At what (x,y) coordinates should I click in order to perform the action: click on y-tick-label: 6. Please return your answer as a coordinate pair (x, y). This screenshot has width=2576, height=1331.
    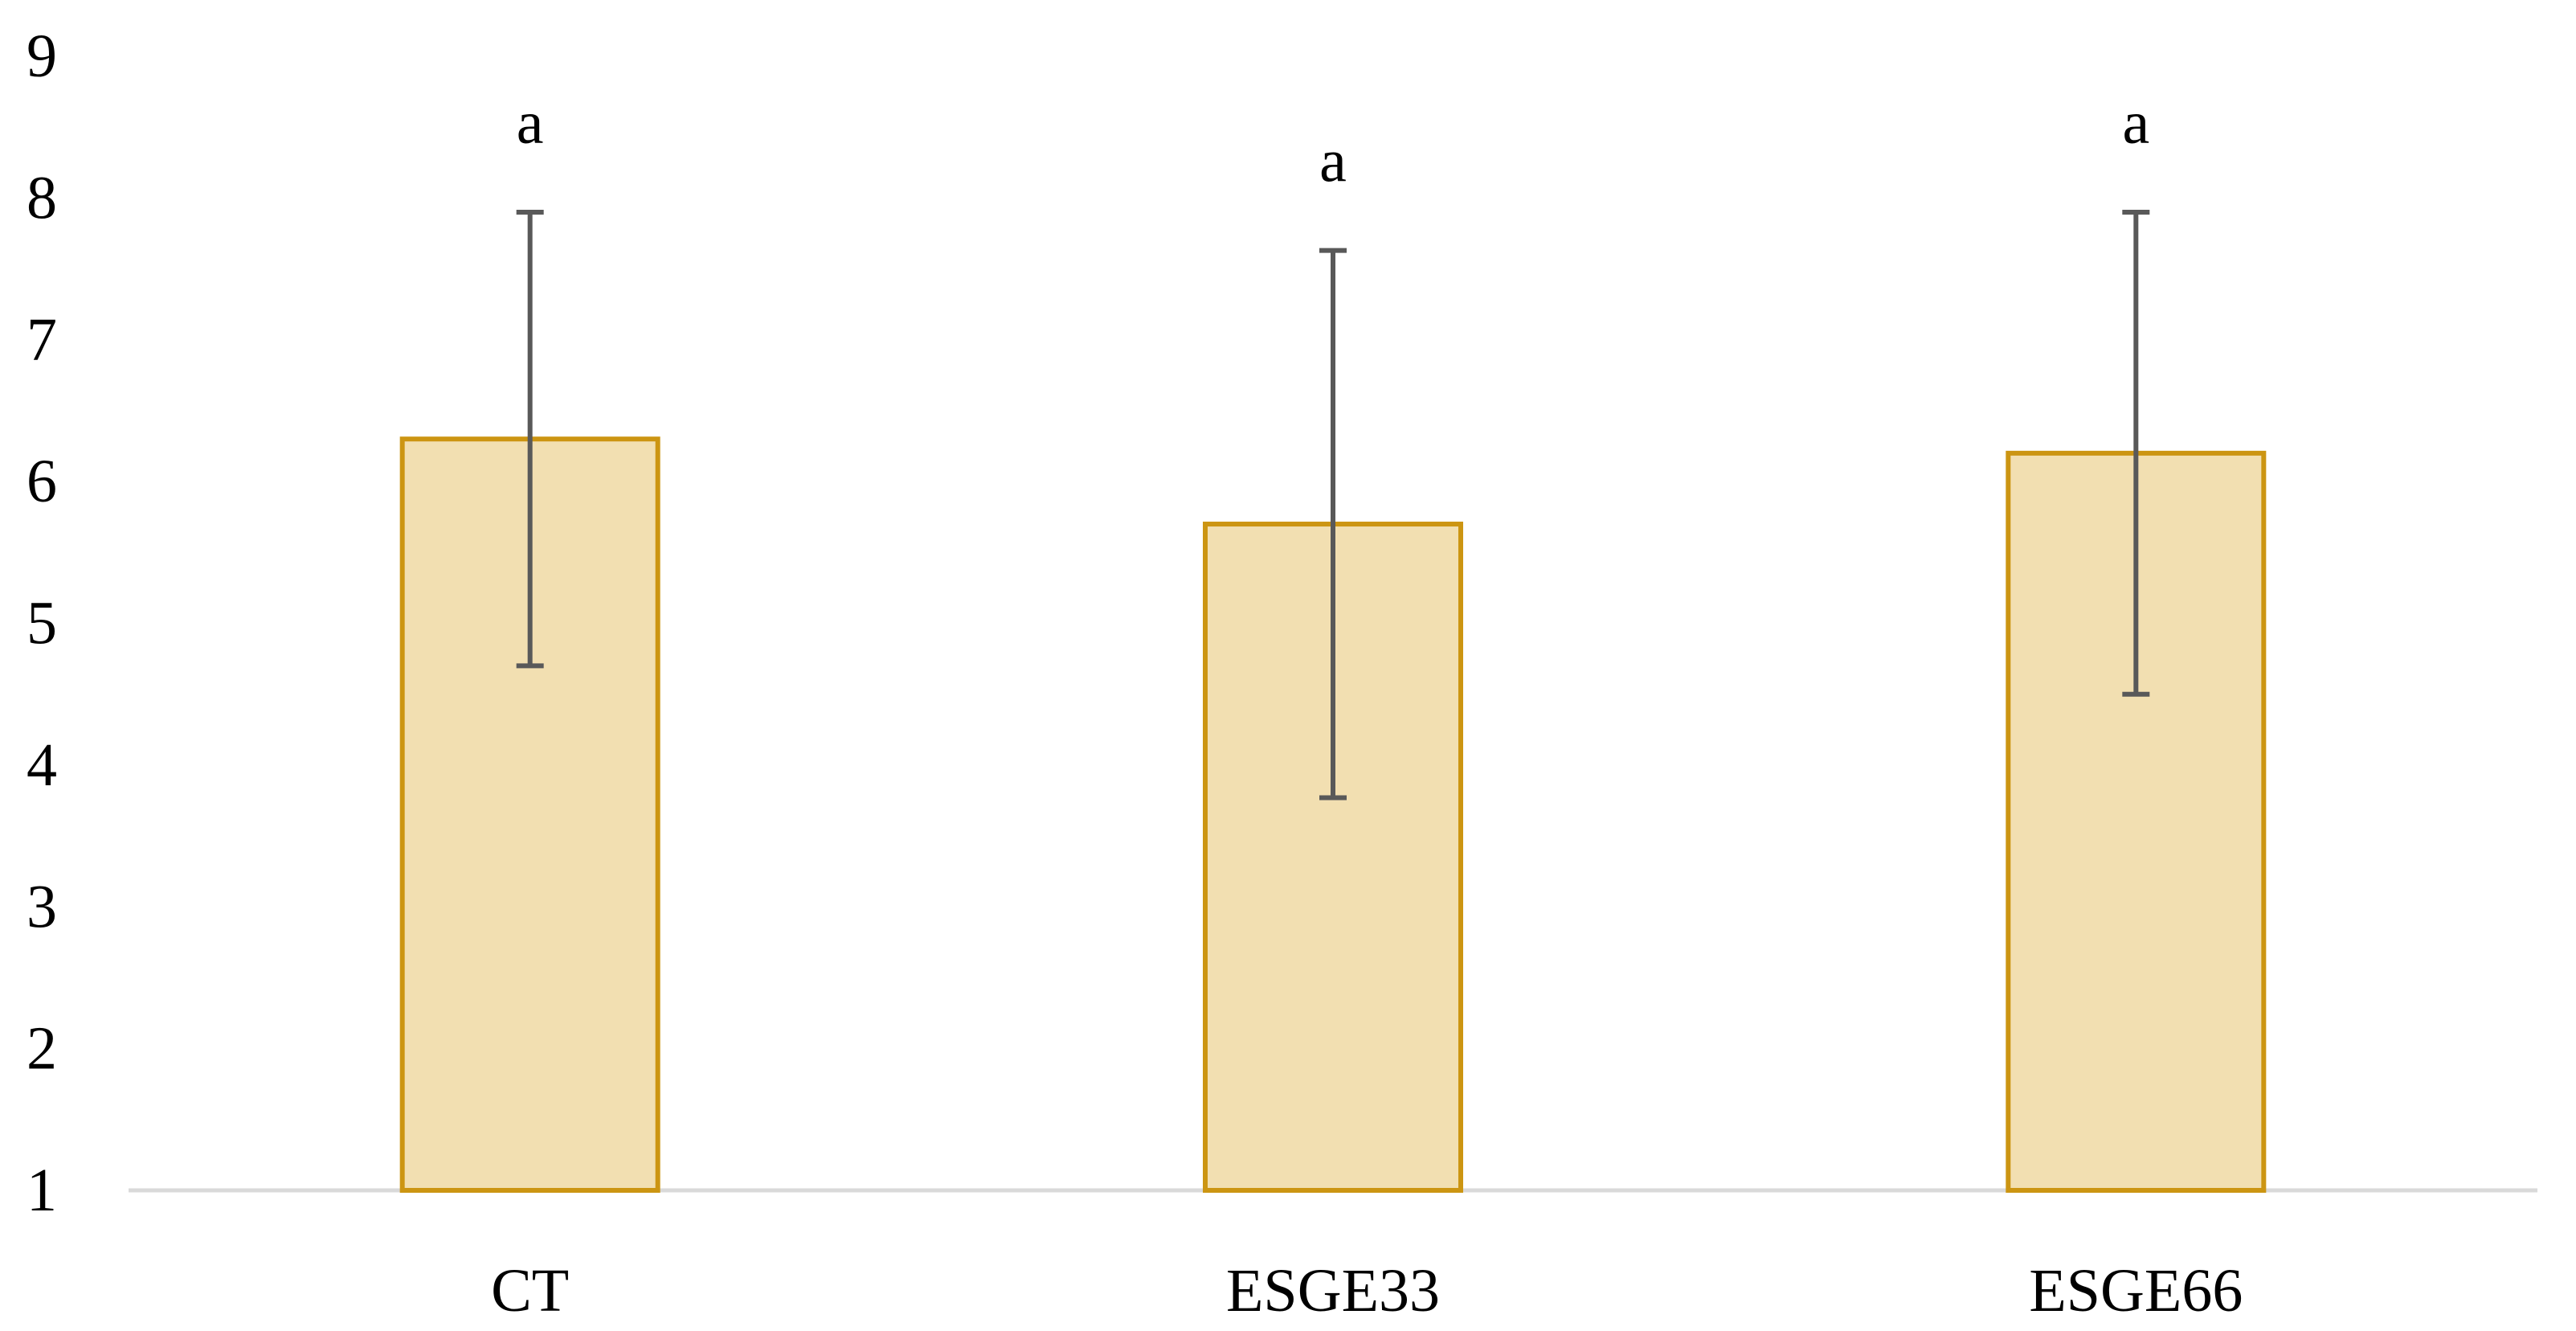
    Looking at the image, I should click on (42, 481).